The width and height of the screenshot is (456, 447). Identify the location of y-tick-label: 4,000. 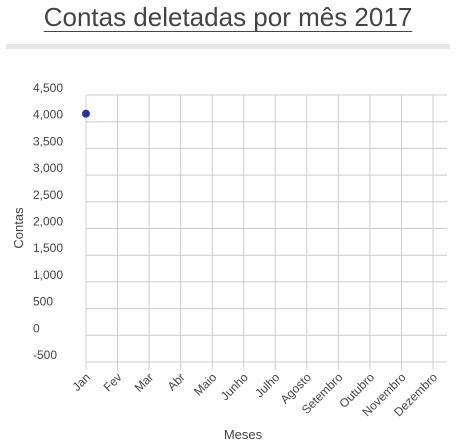
(48, 115).